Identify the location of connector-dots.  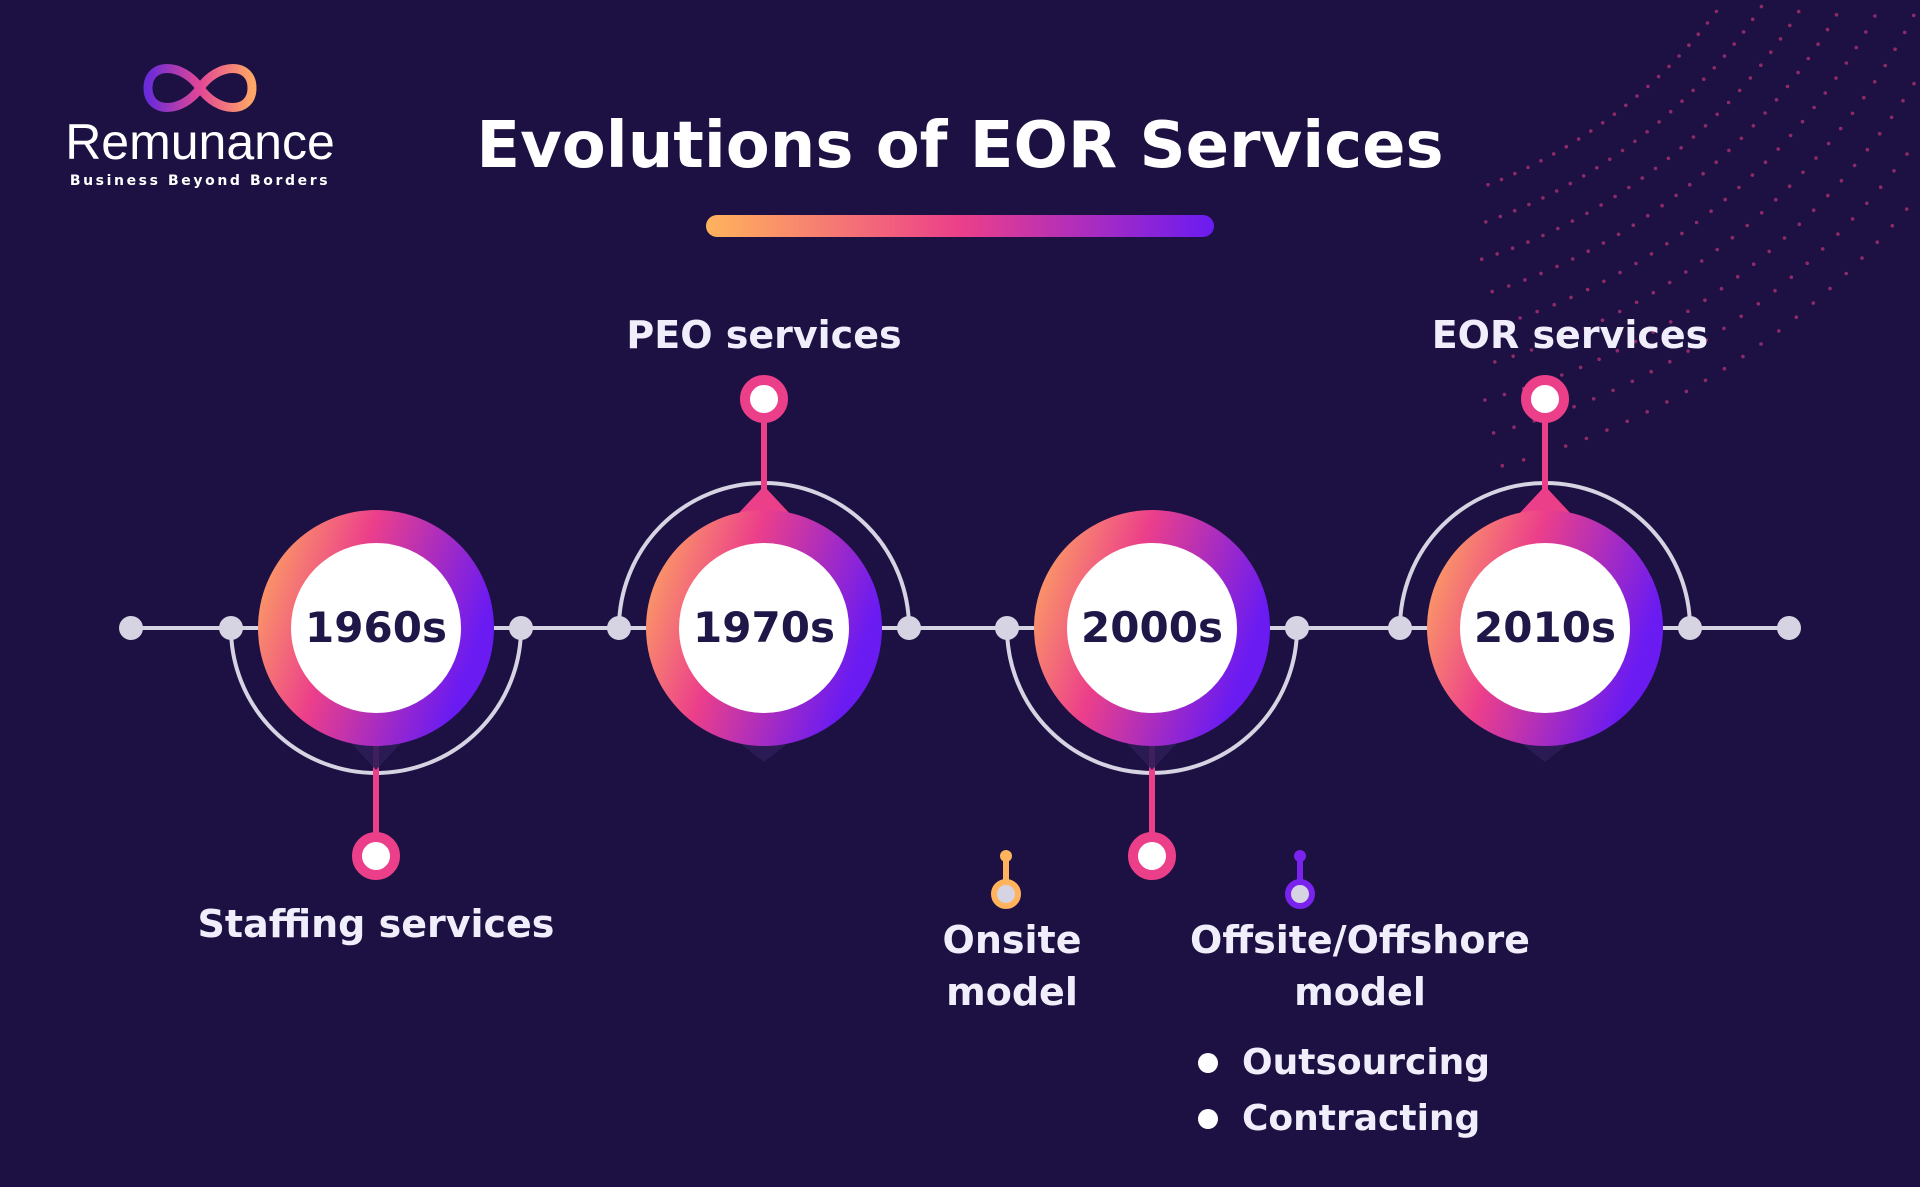
(960, 628).